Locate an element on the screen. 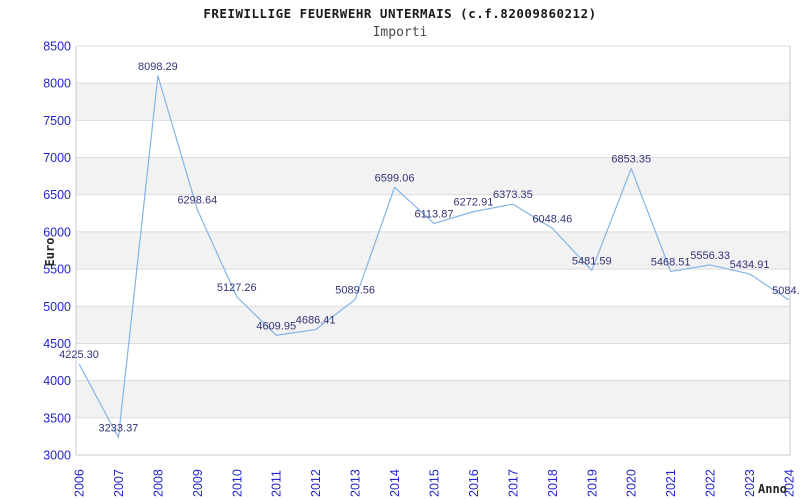  point-value-label: 6298.64 is located at coordinates (197, 201).